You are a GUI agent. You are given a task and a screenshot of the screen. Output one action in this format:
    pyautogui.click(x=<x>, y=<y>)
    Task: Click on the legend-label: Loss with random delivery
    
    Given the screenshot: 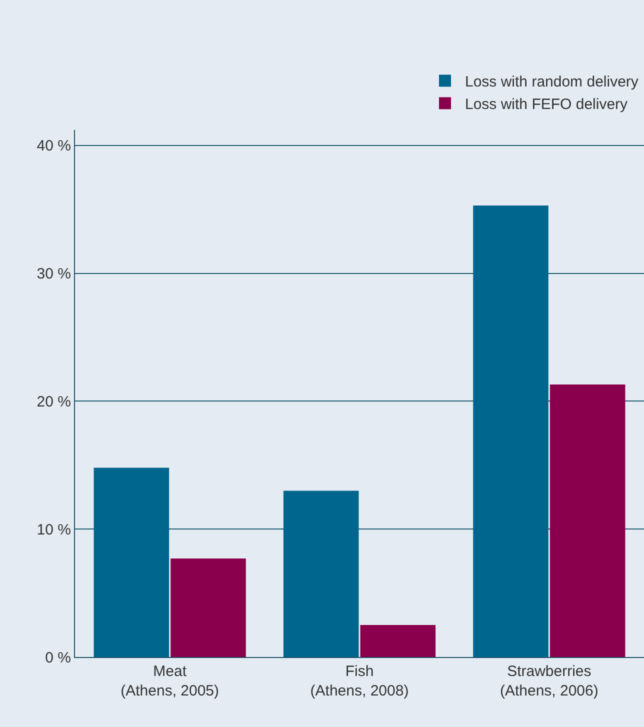 What is the action you would take?
    pyautogui.click(x=552, y=82)
    